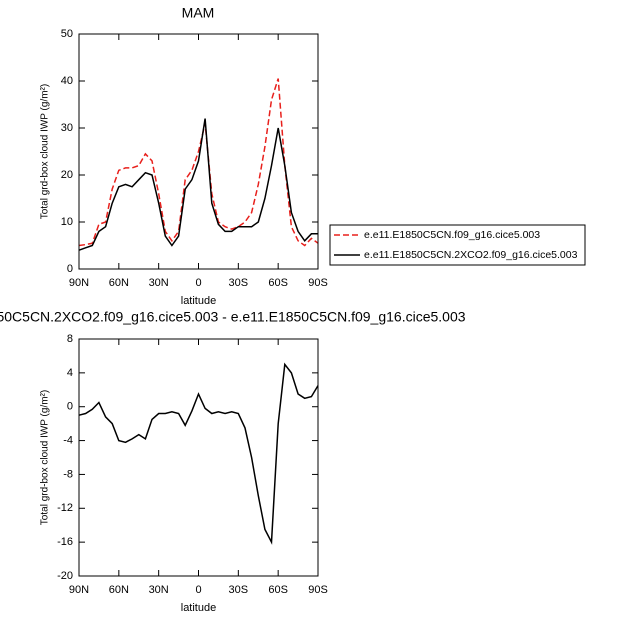  I want to click on y-tick-label: 10, so click(67, 222).